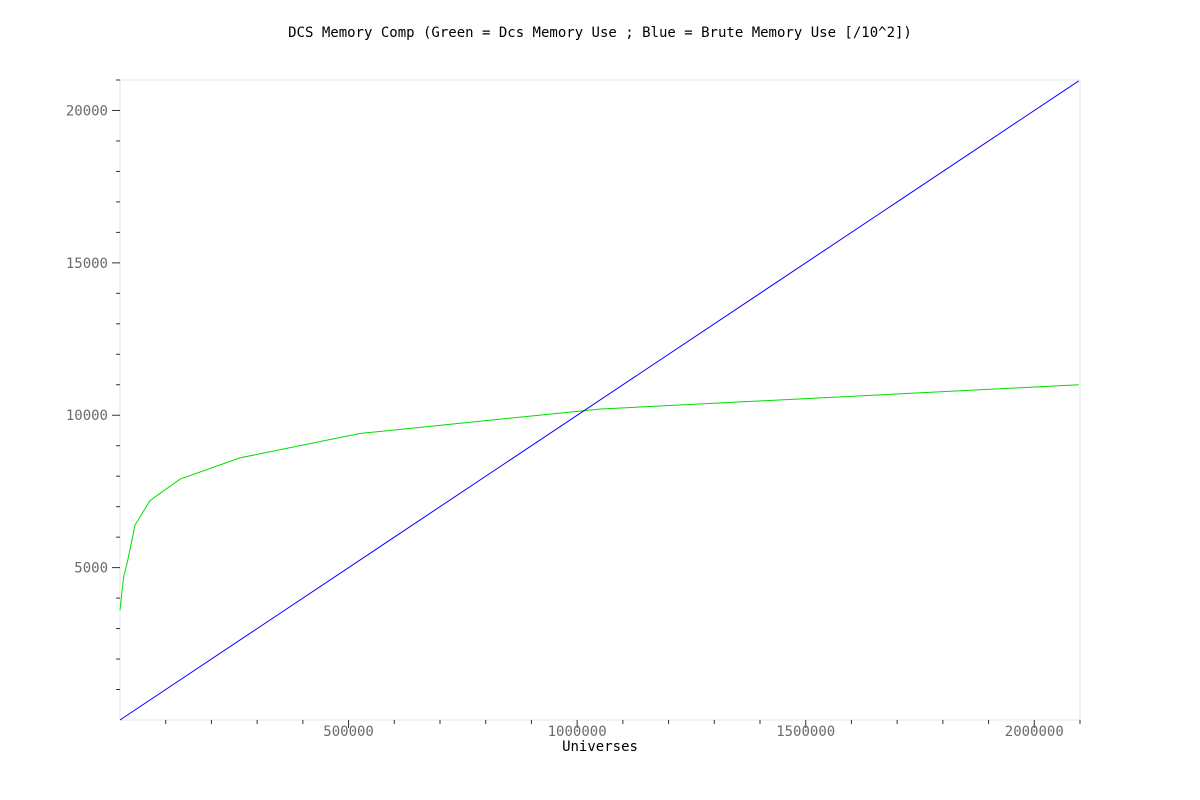 This screenshot has width=1200, height=800. Describe the element at coordinates (87, 111) in the screenshot. I see `y-tick-label: 20000` at that location.